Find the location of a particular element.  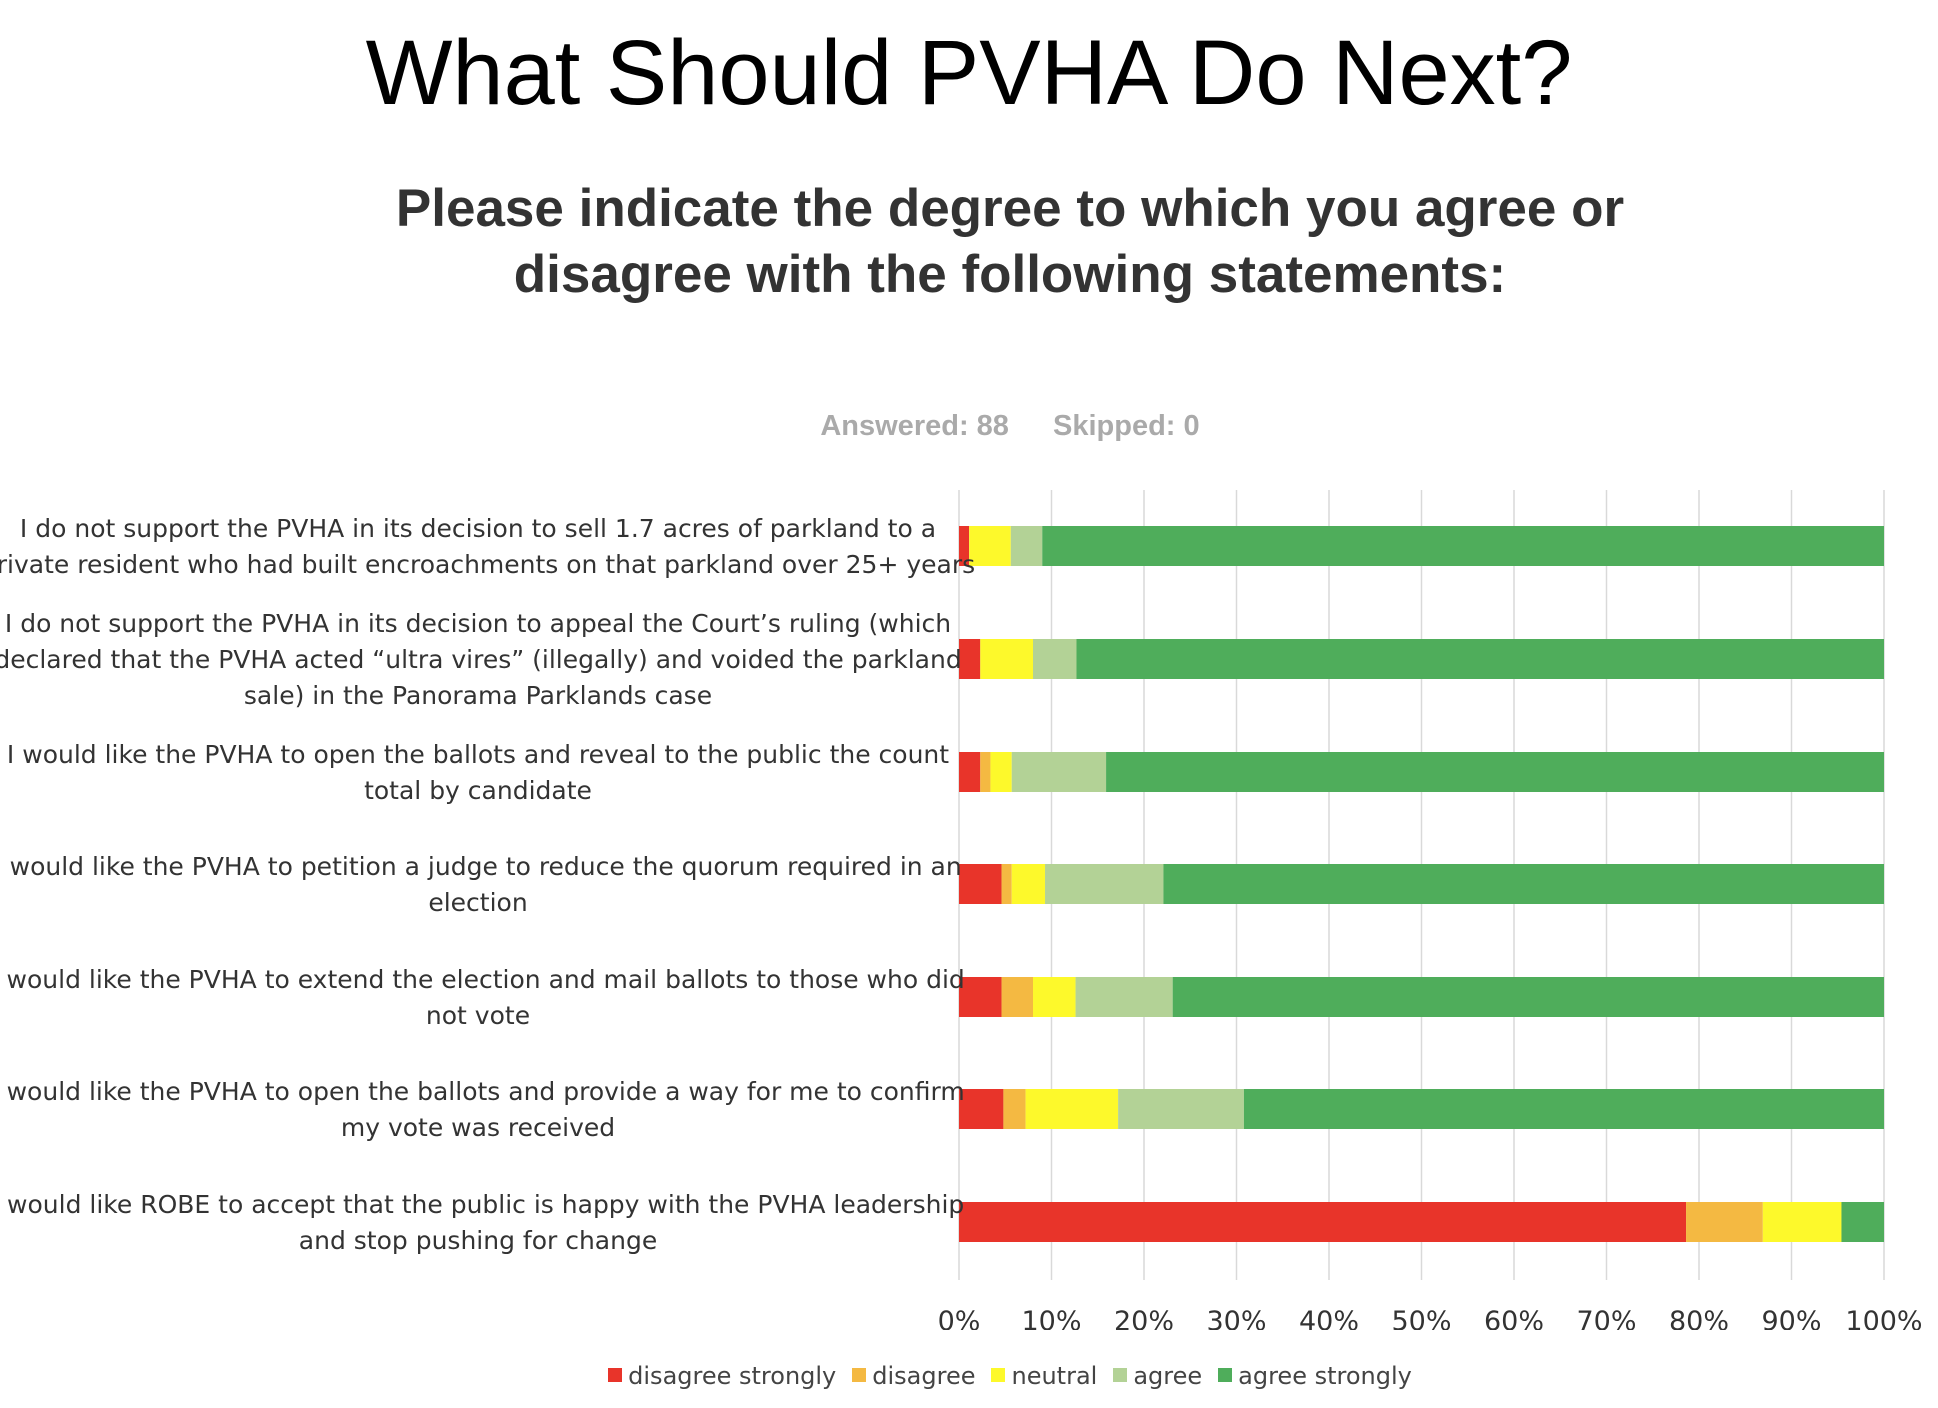

response-summary: Answered: 88 Skipped: 0 is located at coordinates (969, 426).